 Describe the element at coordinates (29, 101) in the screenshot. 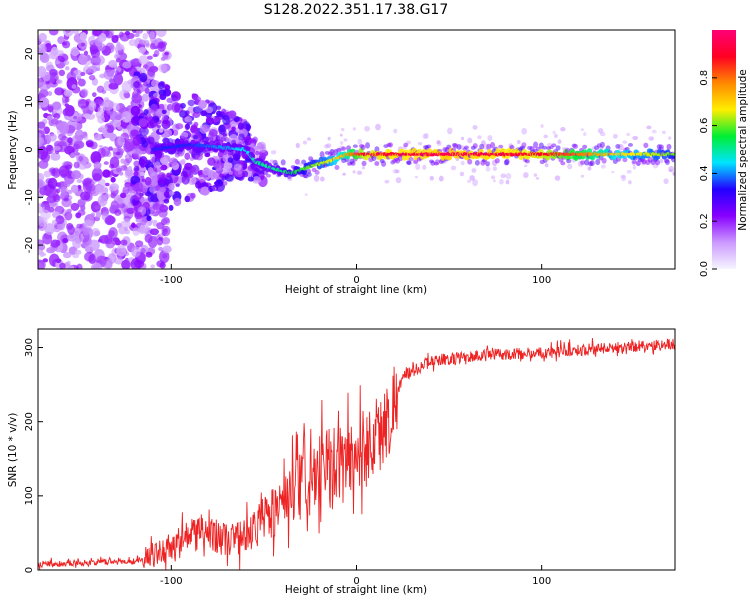

I see `spectrogram-y-tick-label: 10` at that location.